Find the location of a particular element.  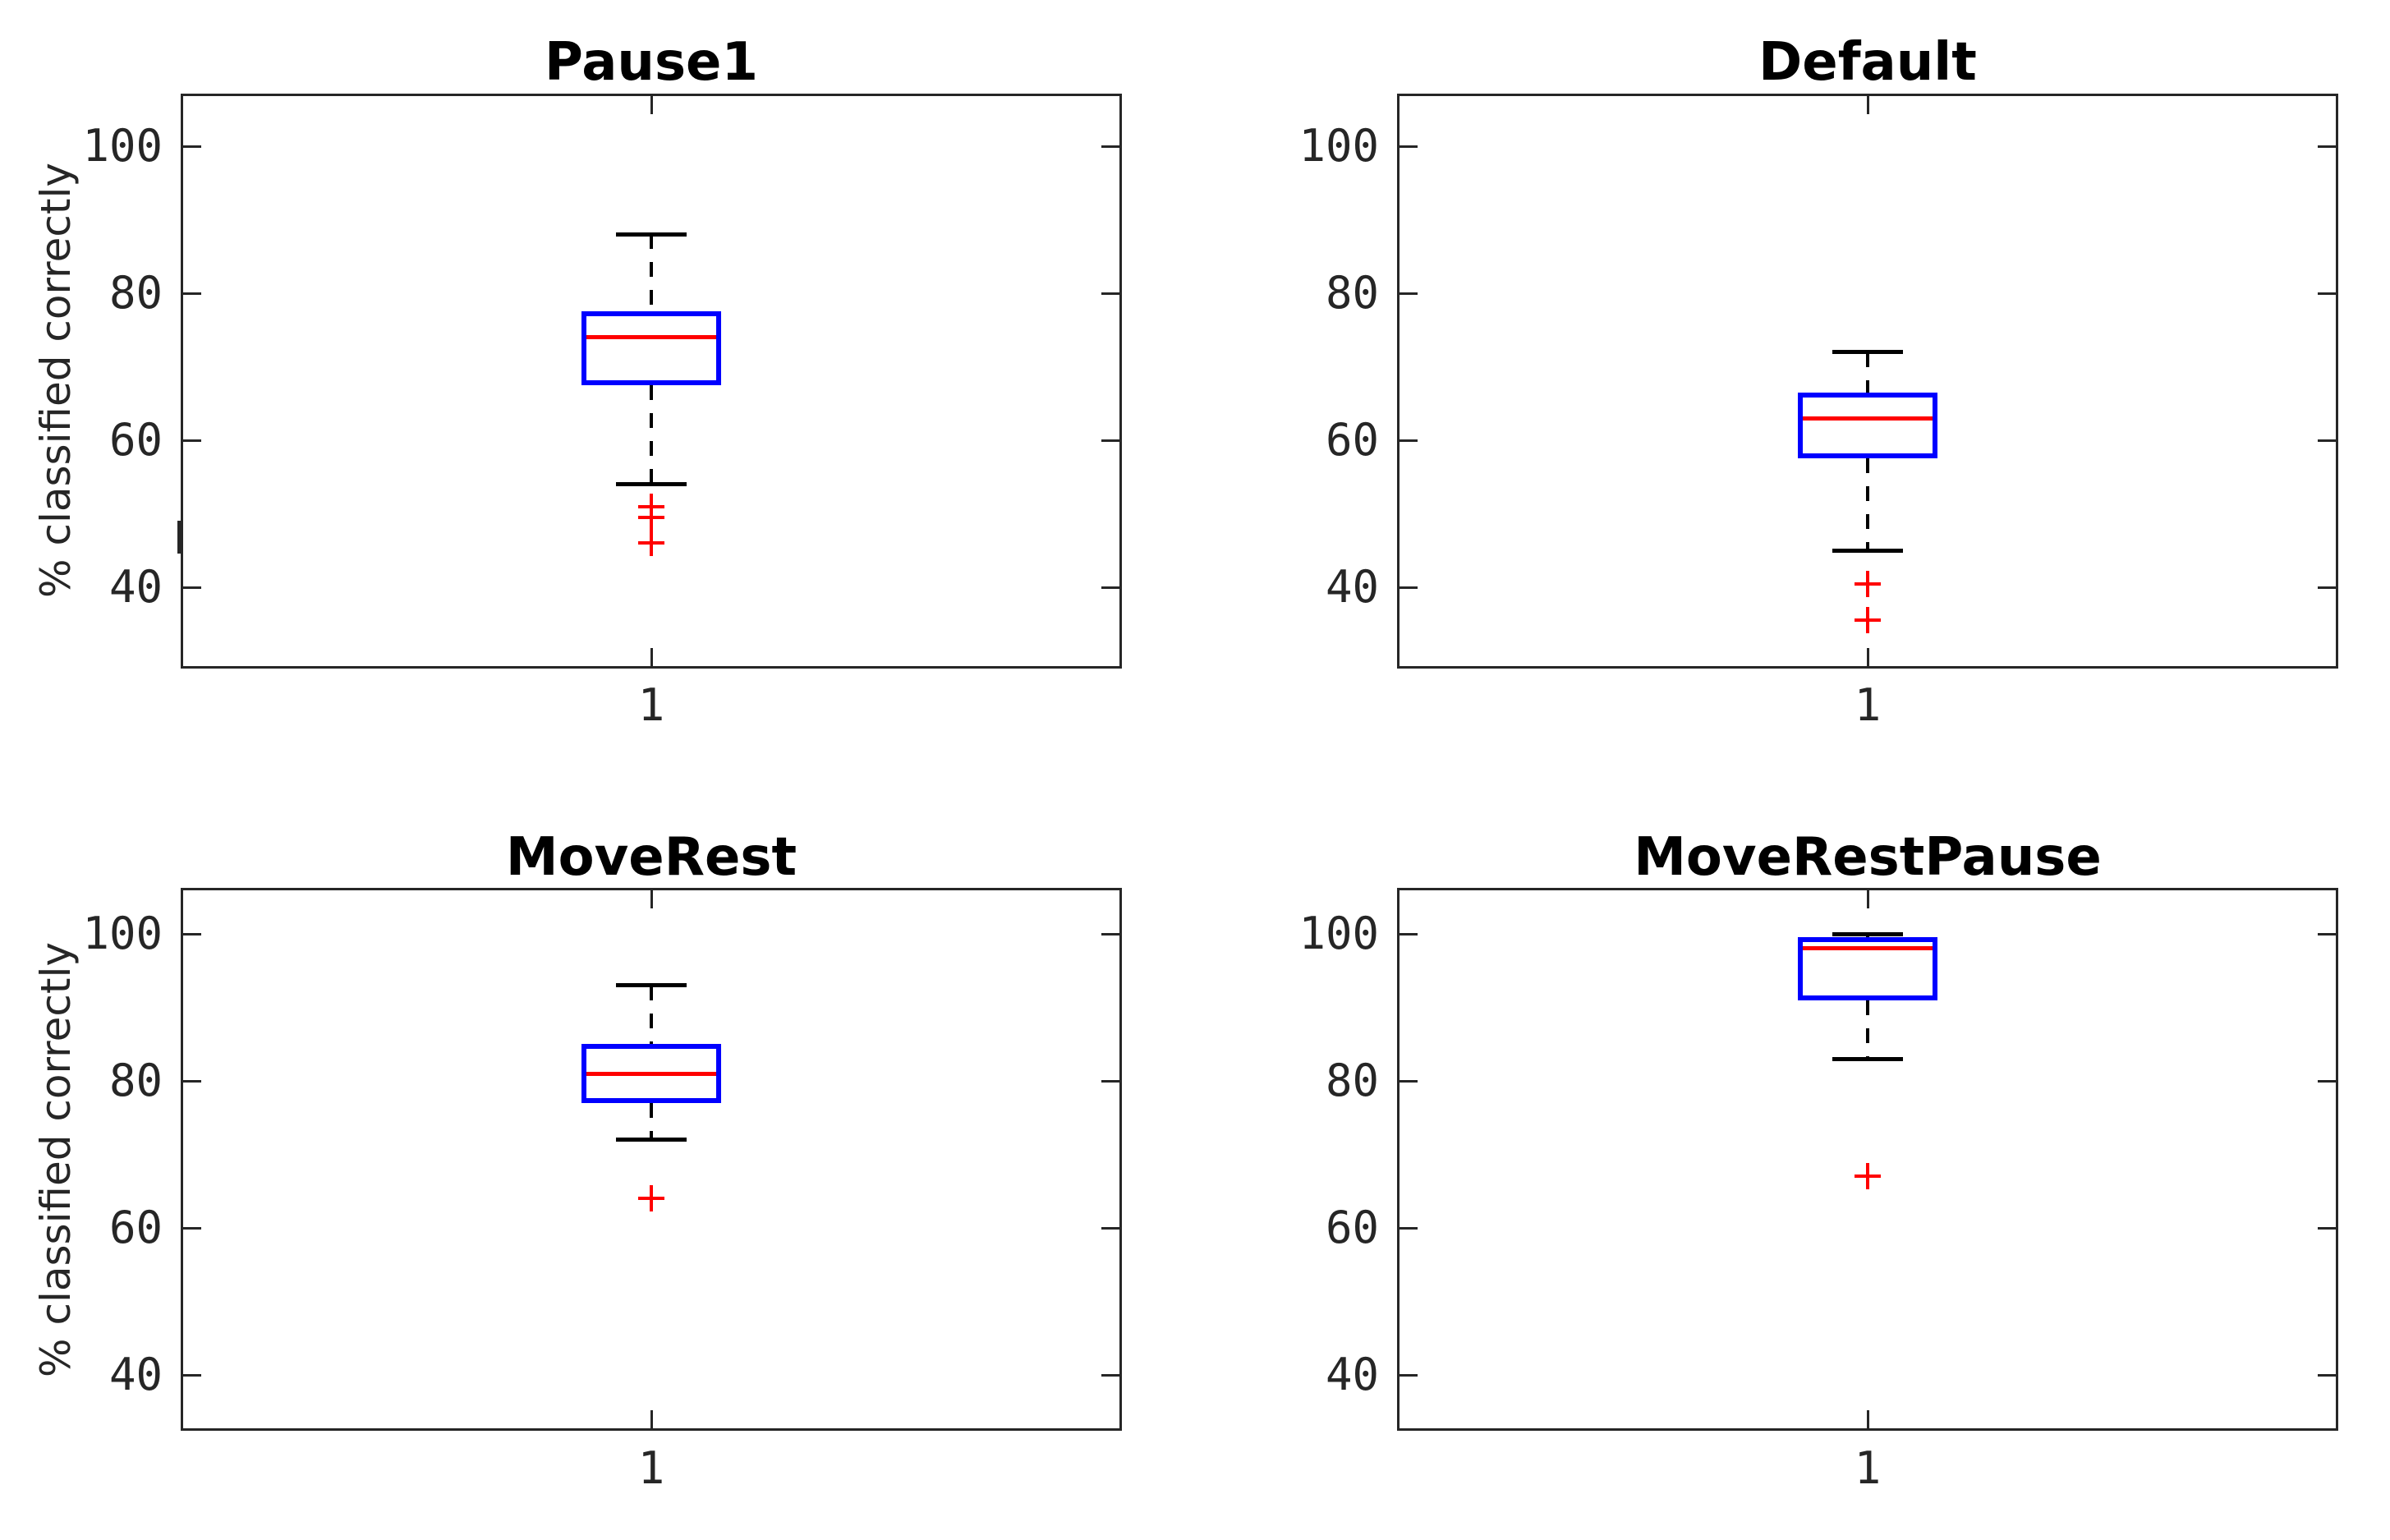

y-tick-right-100-pause1 is located at coordinates (1110, 146).